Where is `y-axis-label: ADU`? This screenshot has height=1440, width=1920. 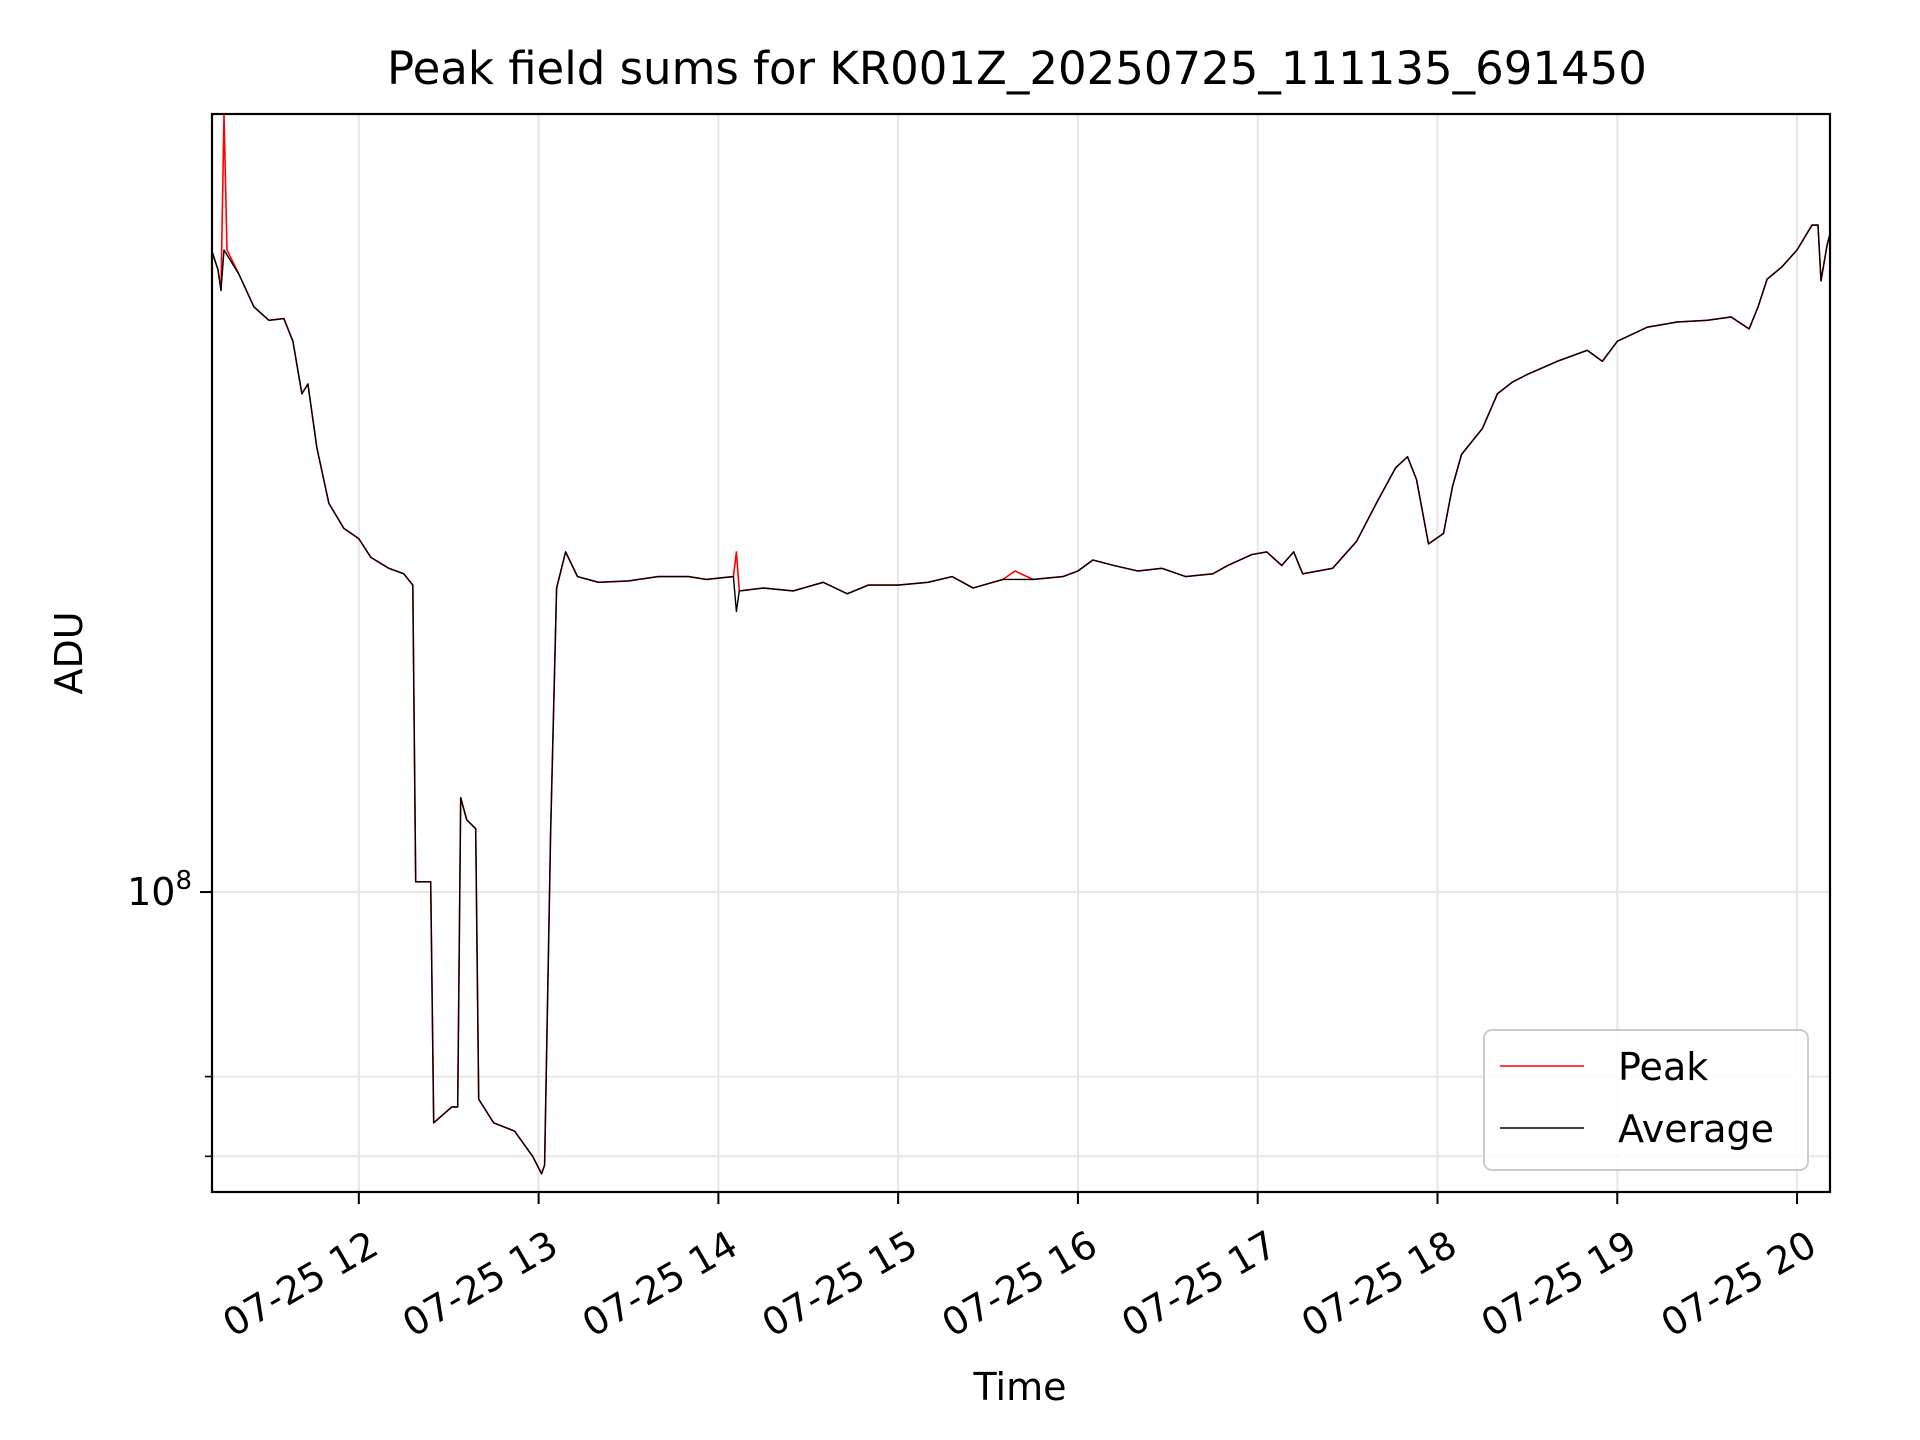
y-axis-label: ADU is located at coordinates (69, 652).